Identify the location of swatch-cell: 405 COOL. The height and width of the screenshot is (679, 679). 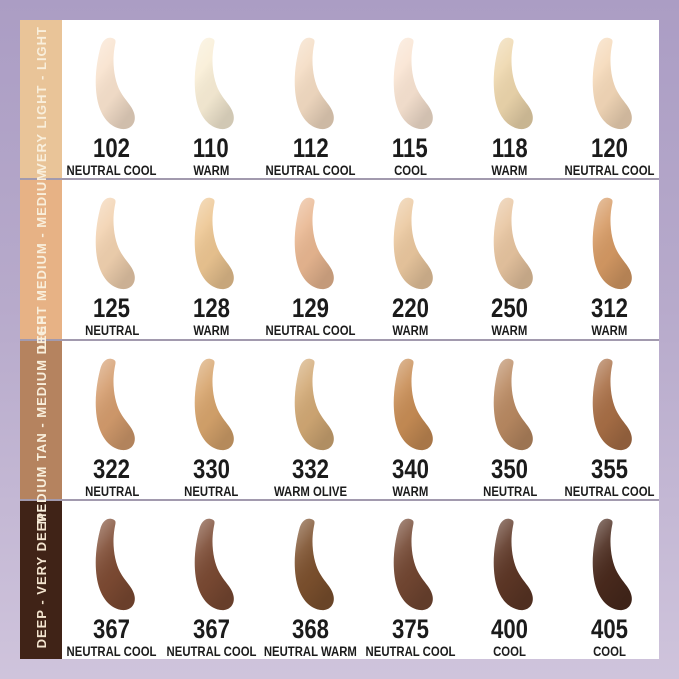
(610, 580).